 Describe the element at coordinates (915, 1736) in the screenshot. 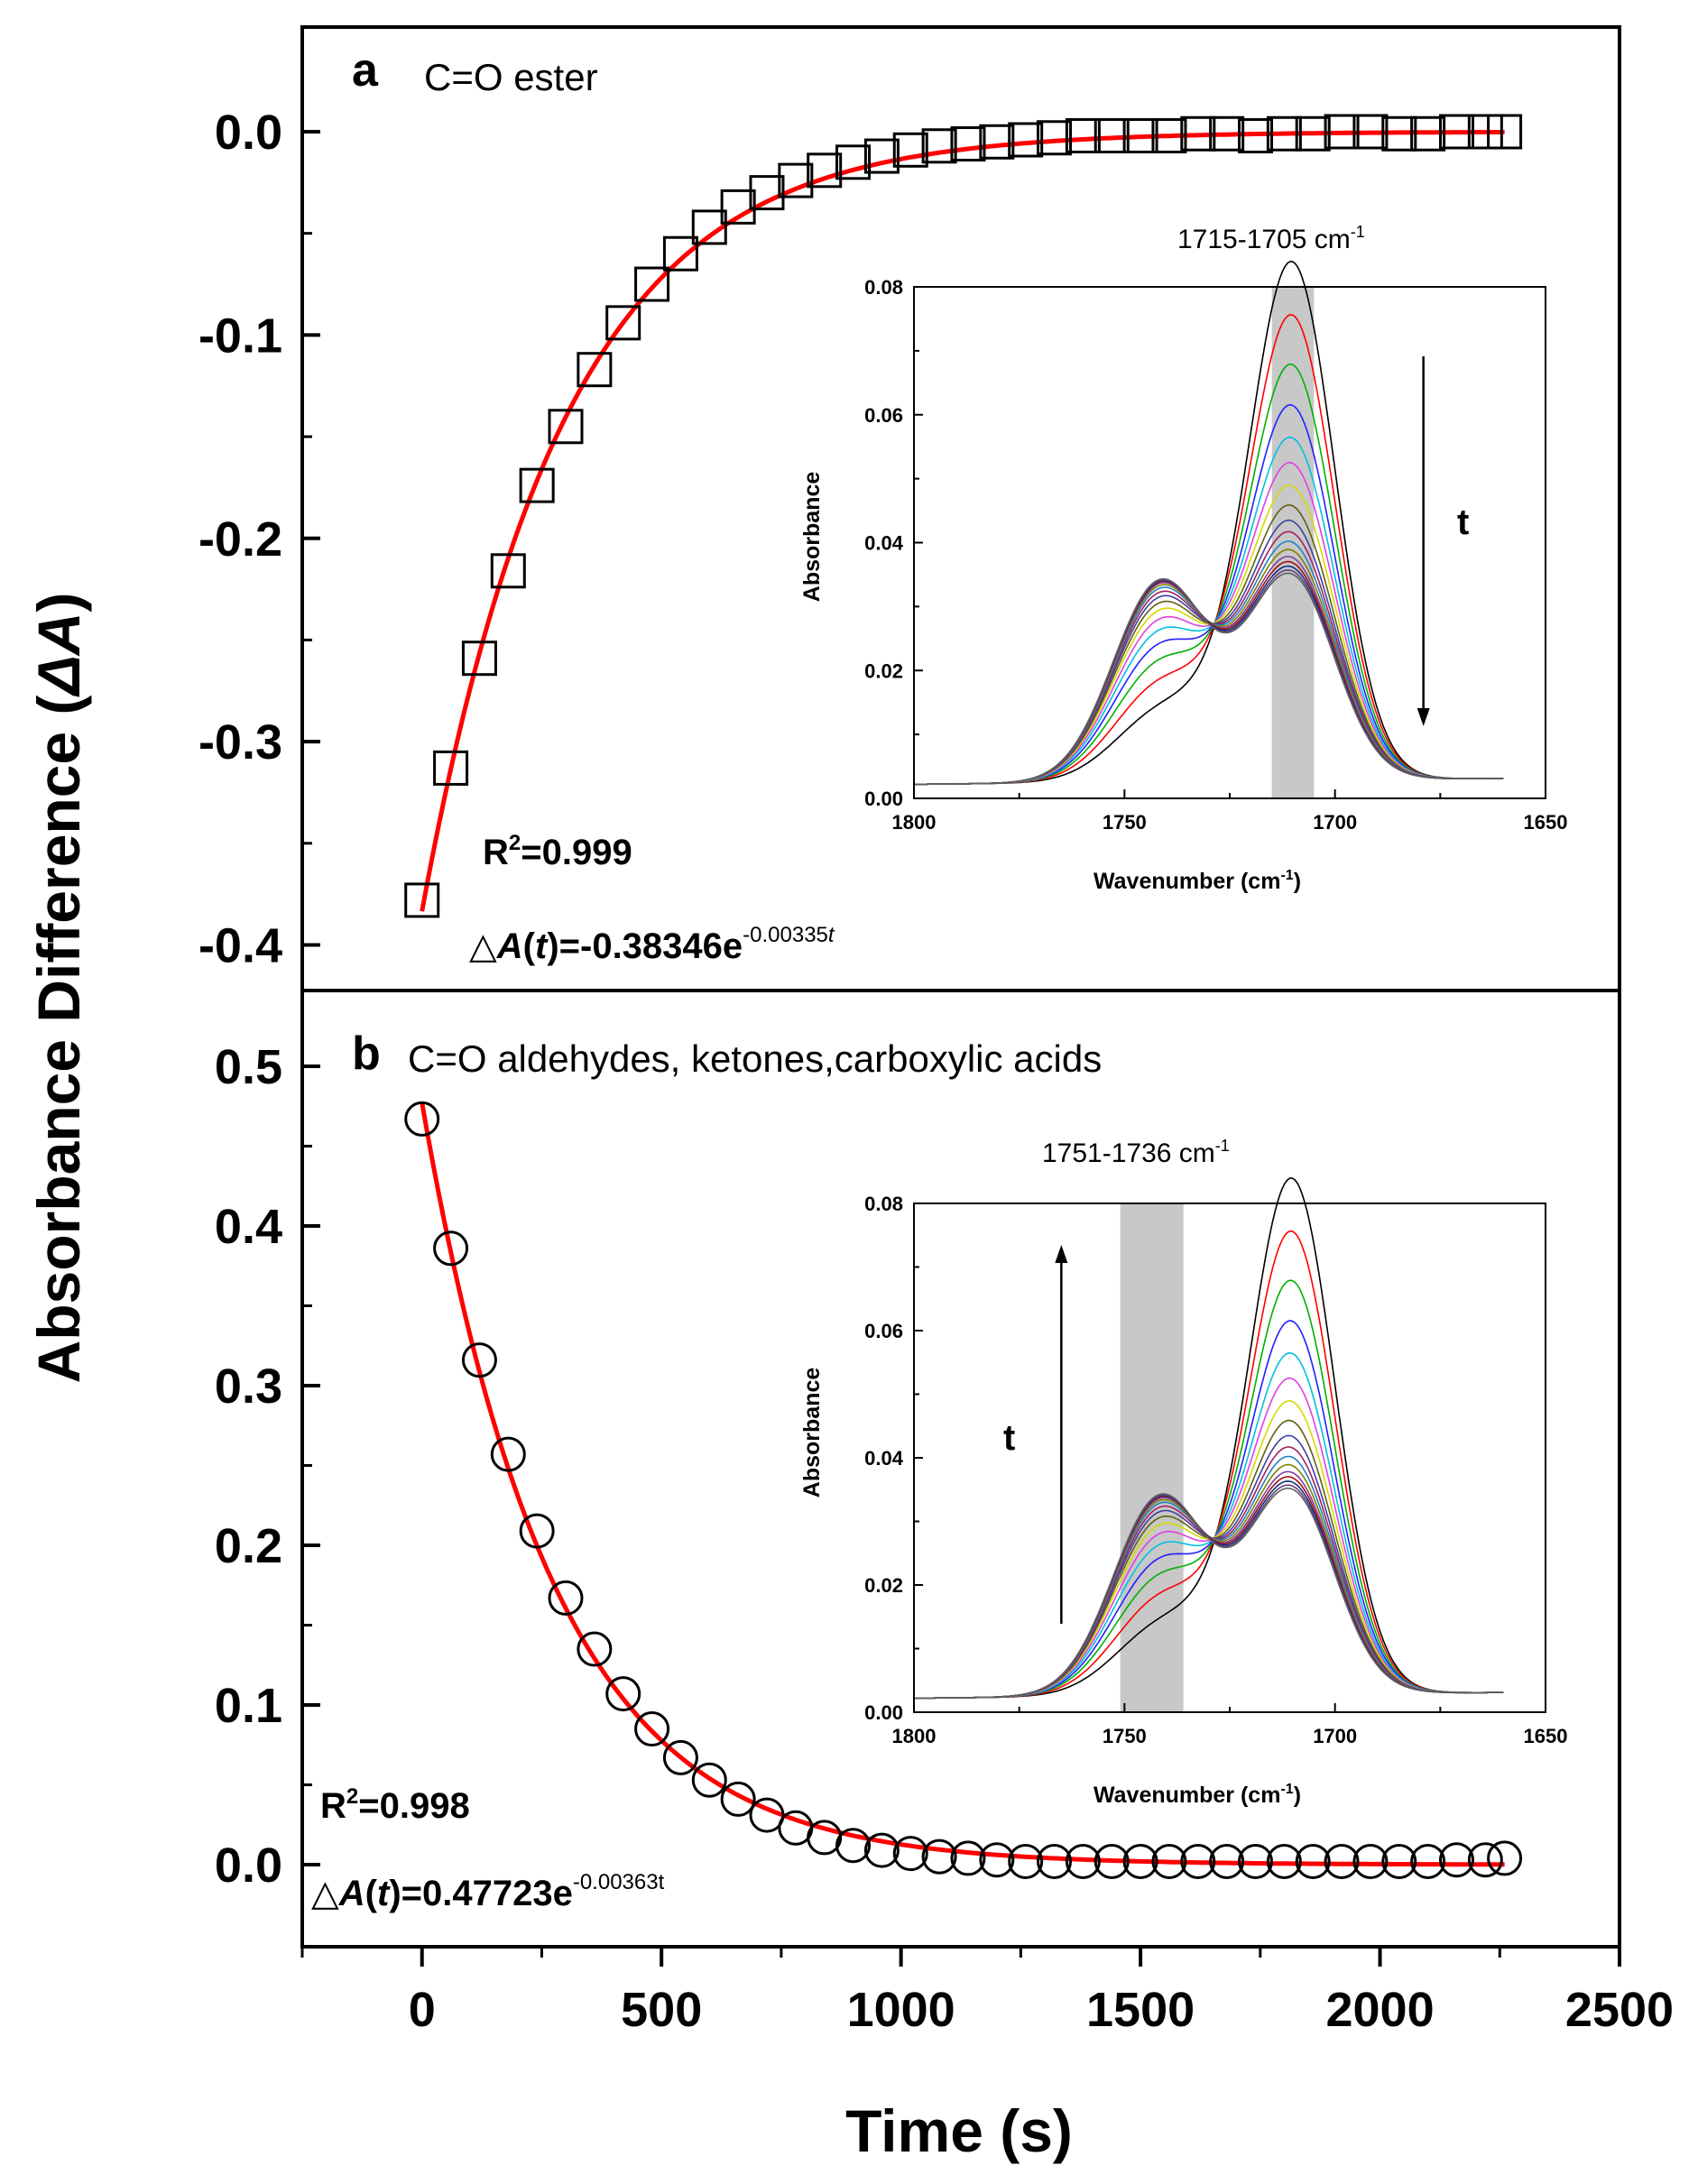

I see `inset-x-tick-label: 1800` at that location.